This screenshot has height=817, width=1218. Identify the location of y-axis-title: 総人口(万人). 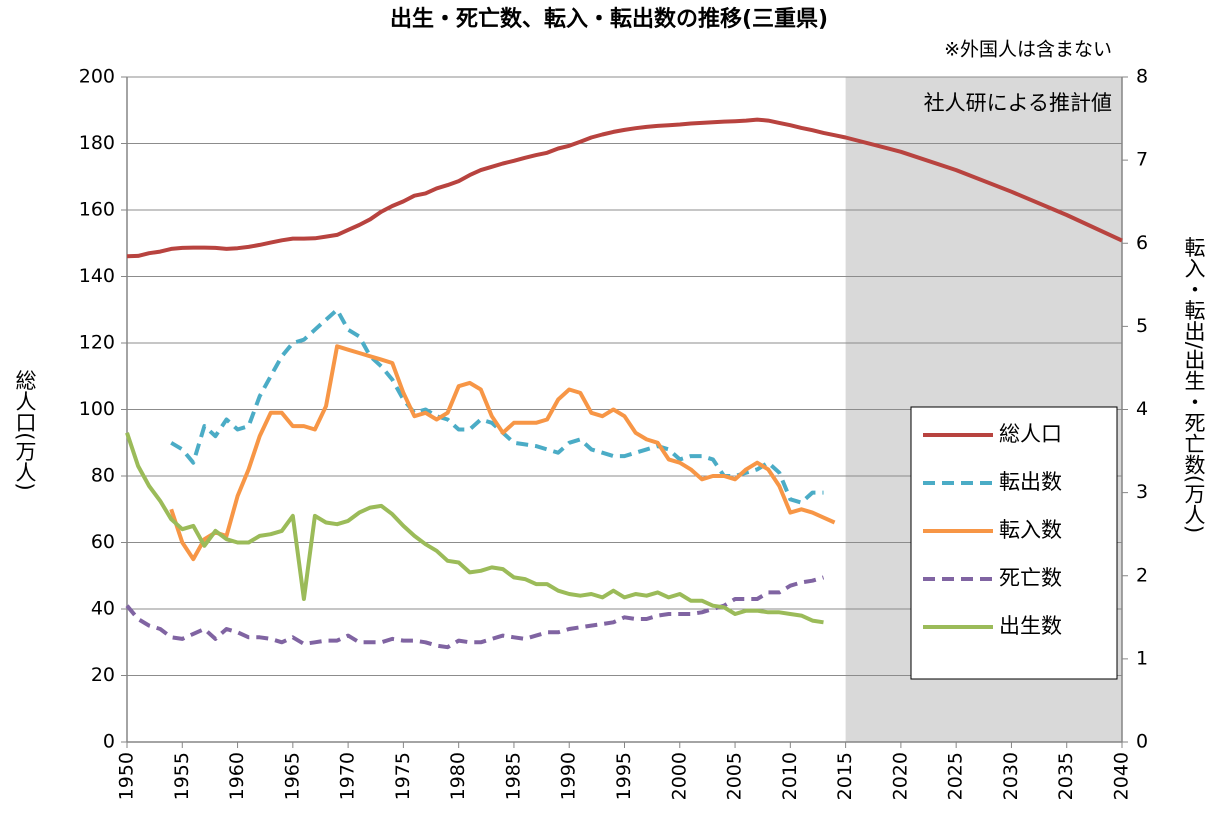
(25, 429).